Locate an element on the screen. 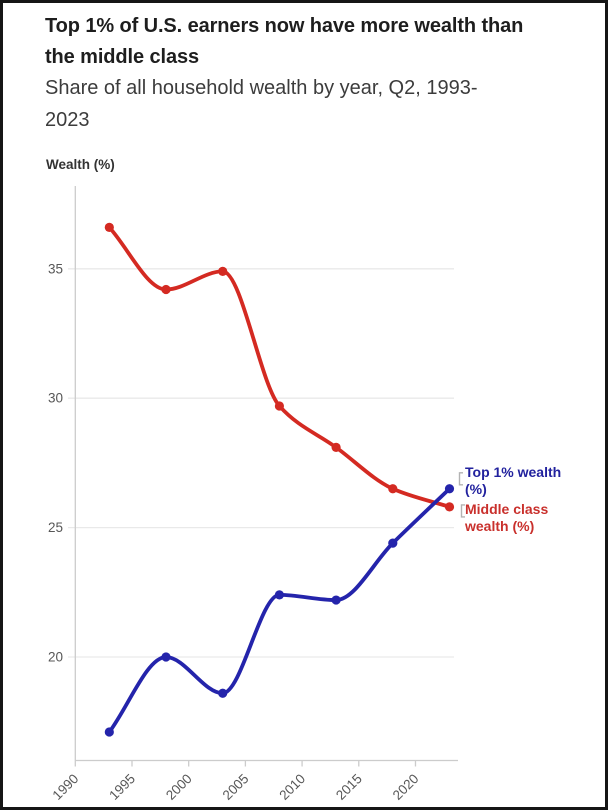 This screenshot has width=608, height=810. top1-point-2023 is located at coordinates (449, 489).